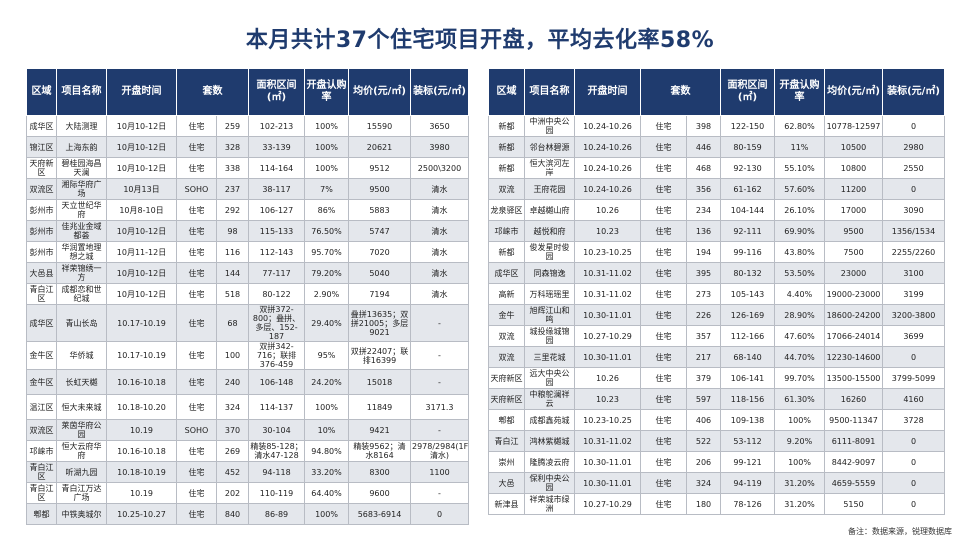 This screenshot has height=540, width=960. Describe the element at coordinates (81, 231) in the screenshot. I see `table-cell: 佳兆业金域都荟` at that location.